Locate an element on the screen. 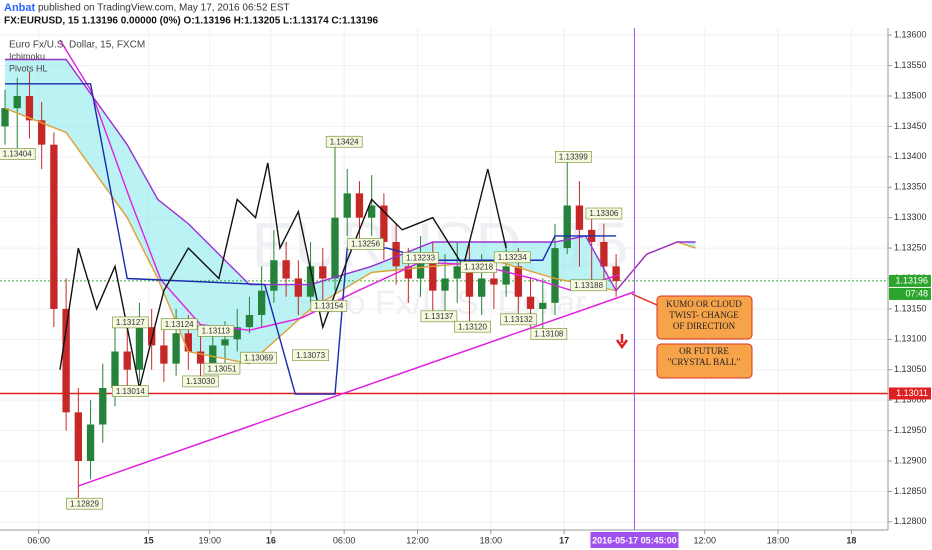  pivot-label: 1.13218 is located at coordinates (478, 267).